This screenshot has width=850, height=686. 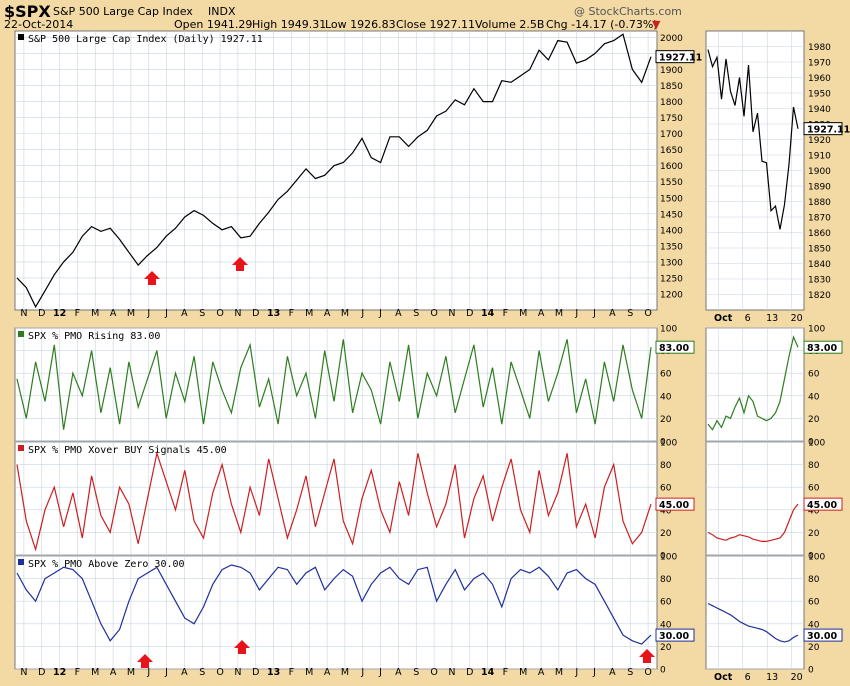 I want to click on panel-title: S&P 500 Large Cap Index (Daily) 1927.11, so click(x=145, y=39).